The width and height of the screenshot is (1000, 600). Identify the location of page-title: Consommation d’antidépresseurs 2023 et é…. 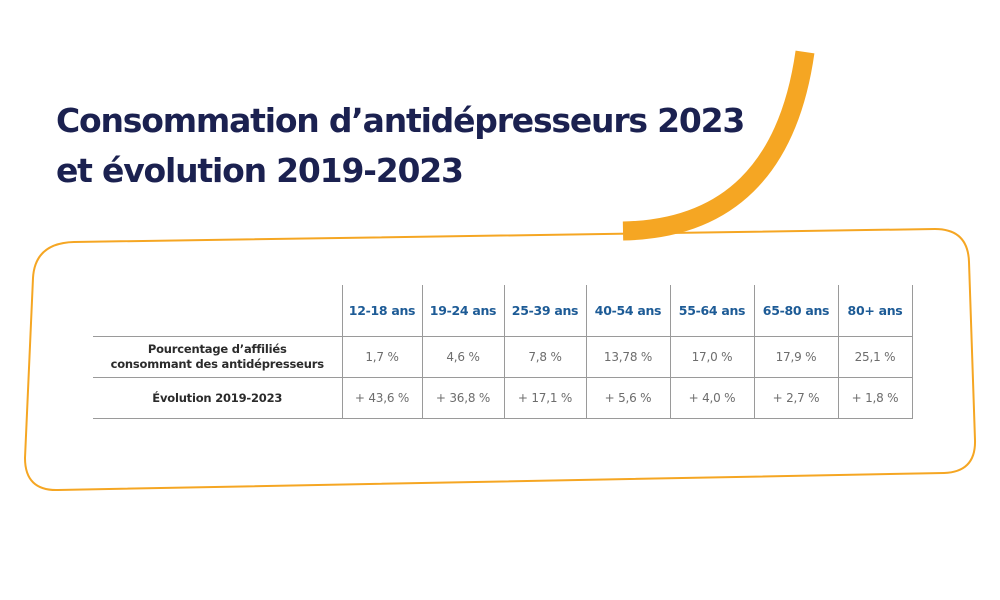
(400, 146).